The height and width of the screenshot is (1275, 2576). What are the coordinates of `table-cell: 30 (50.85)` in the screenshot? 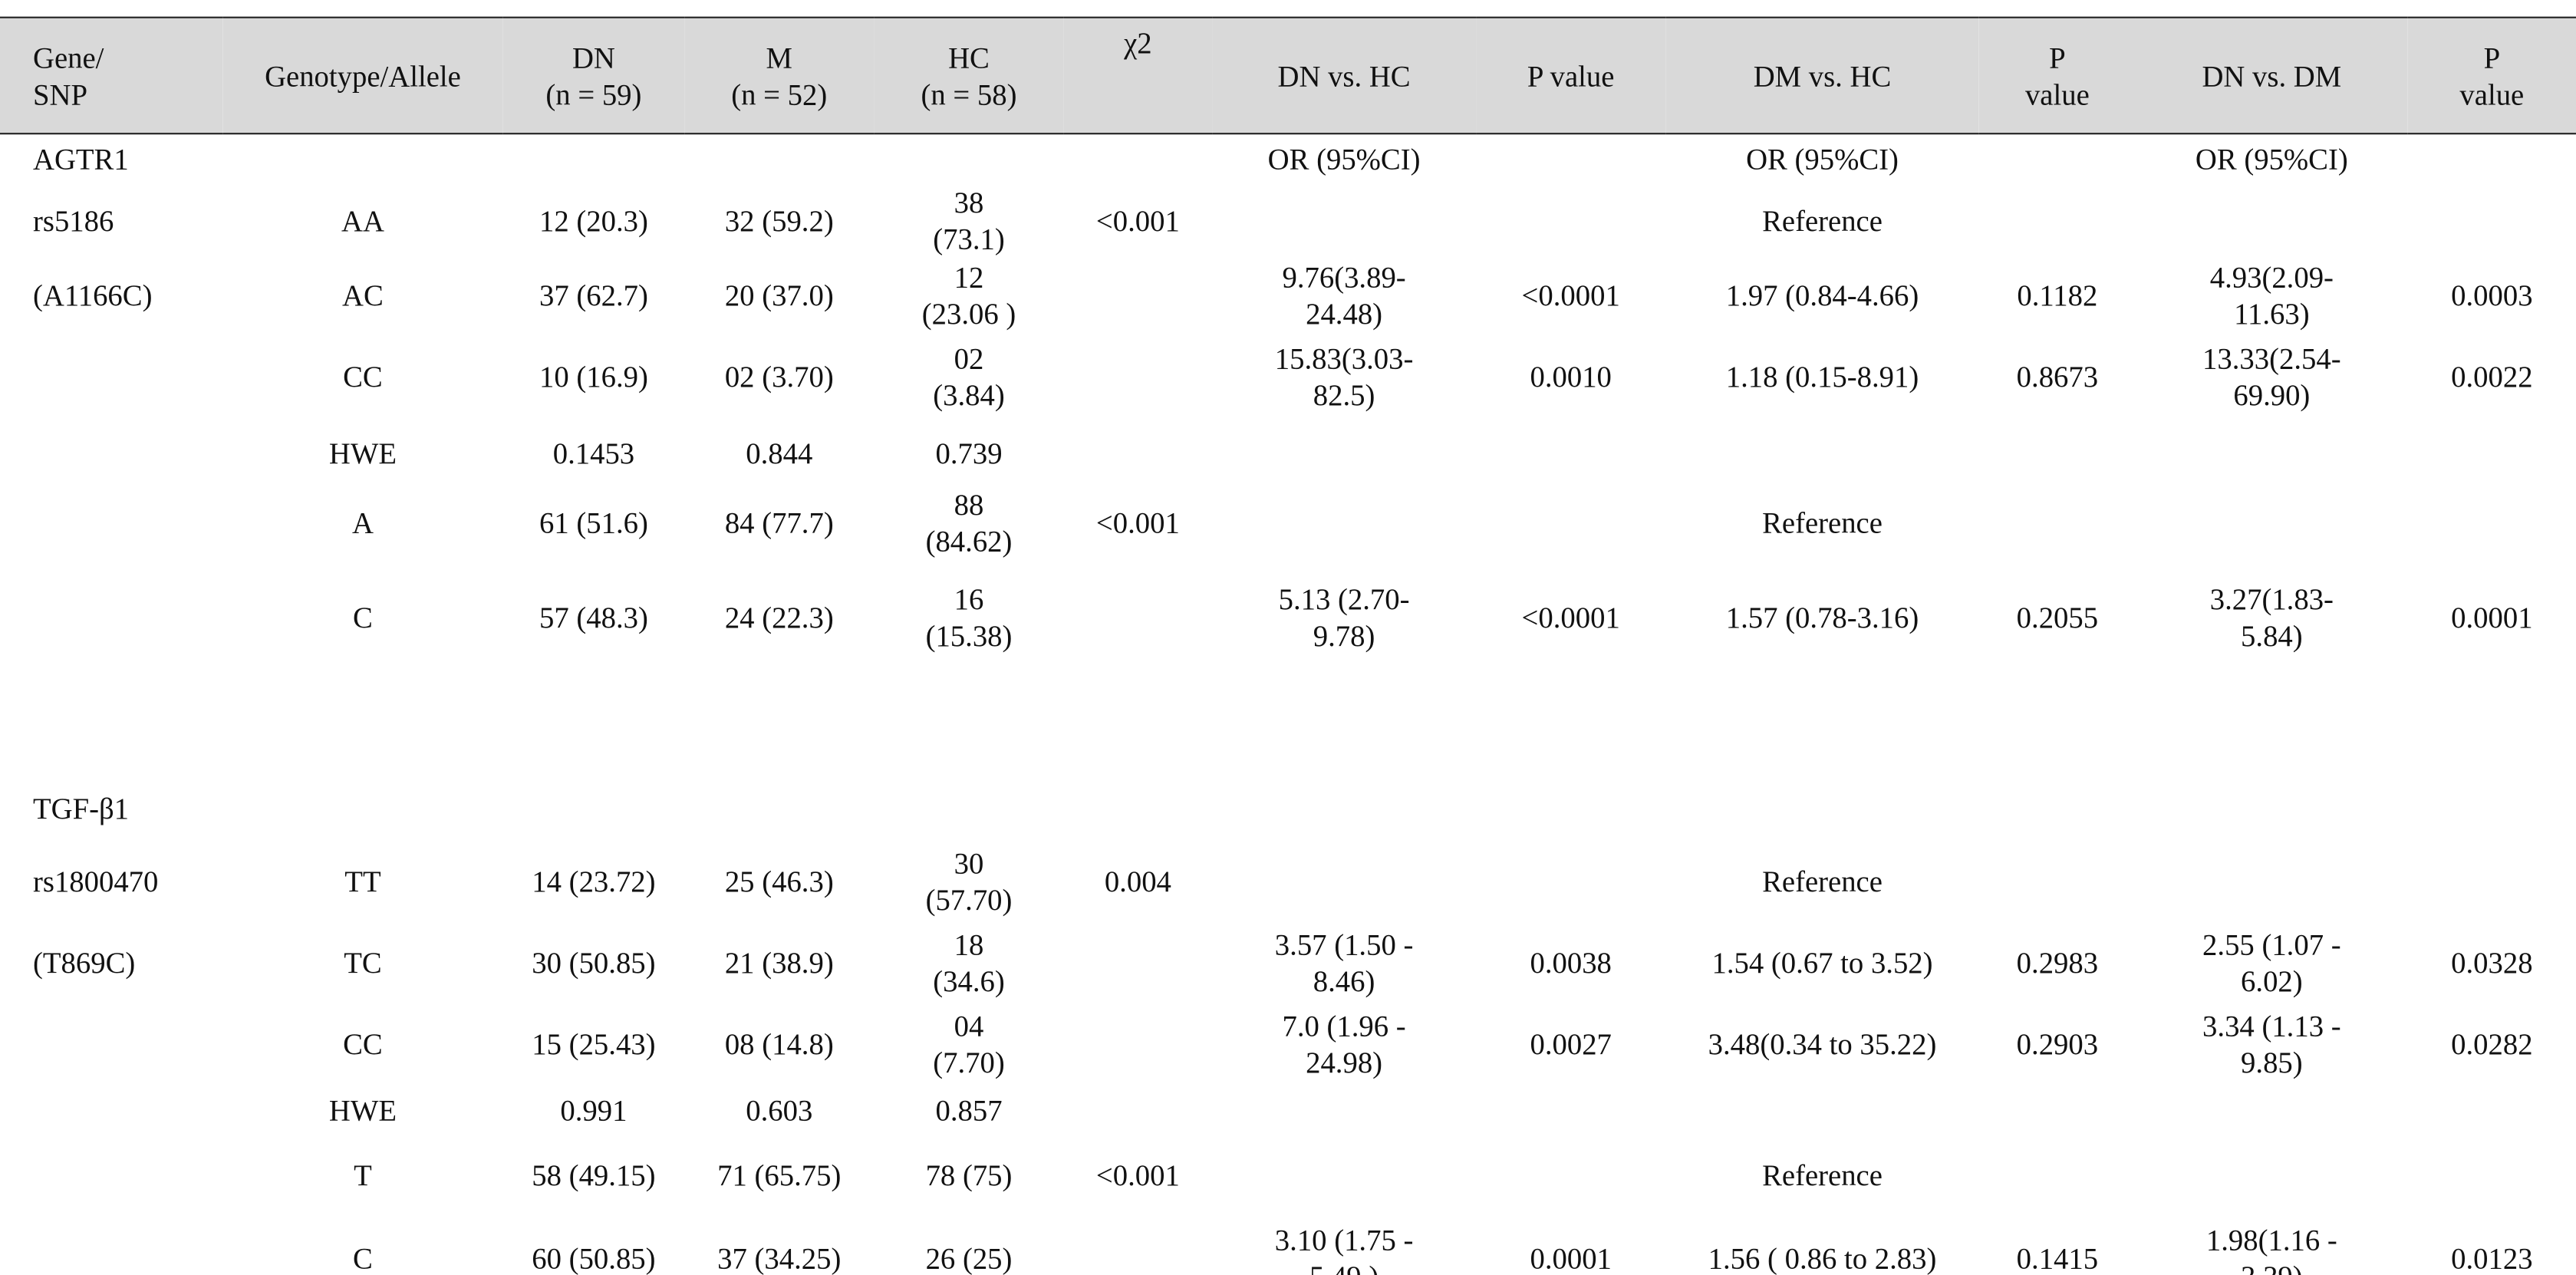 It's located at (594, 962).